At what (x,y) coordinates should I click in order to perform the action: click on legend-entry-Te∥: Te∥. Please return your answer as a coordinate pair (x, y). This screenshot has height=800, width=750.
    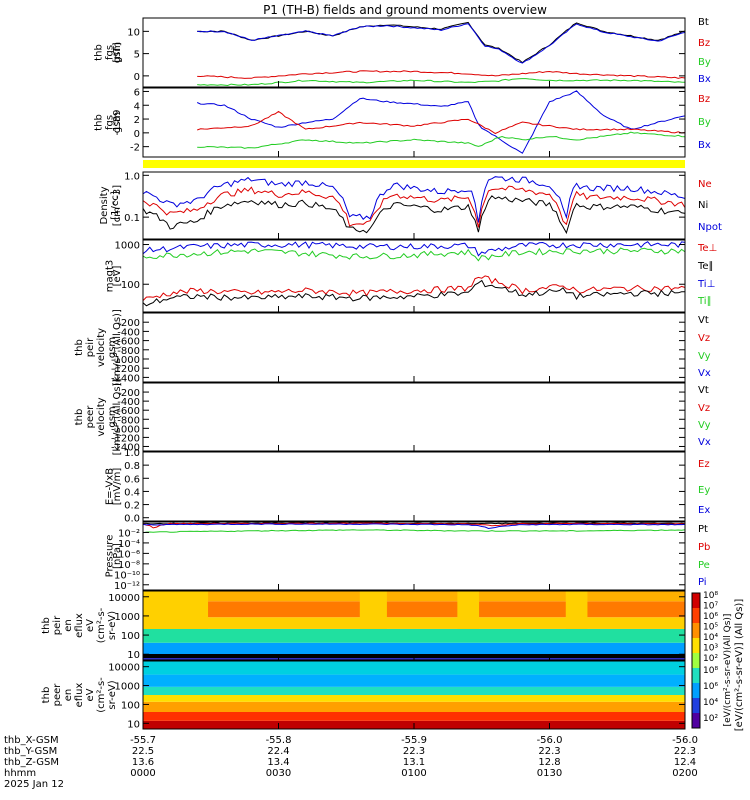
    Looking at the image, I should click on (705, 266).